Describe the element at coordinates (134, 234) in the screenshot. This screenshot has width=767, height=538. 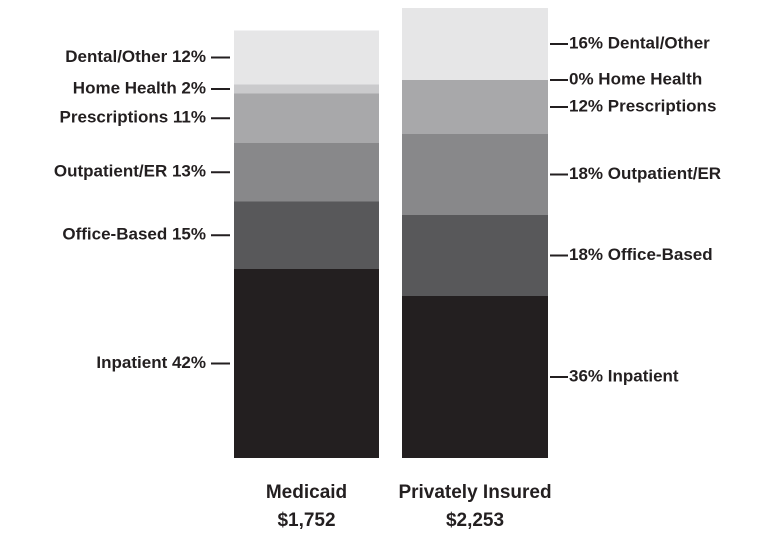
I see `segment-label: Office-Based 15%` at that location.